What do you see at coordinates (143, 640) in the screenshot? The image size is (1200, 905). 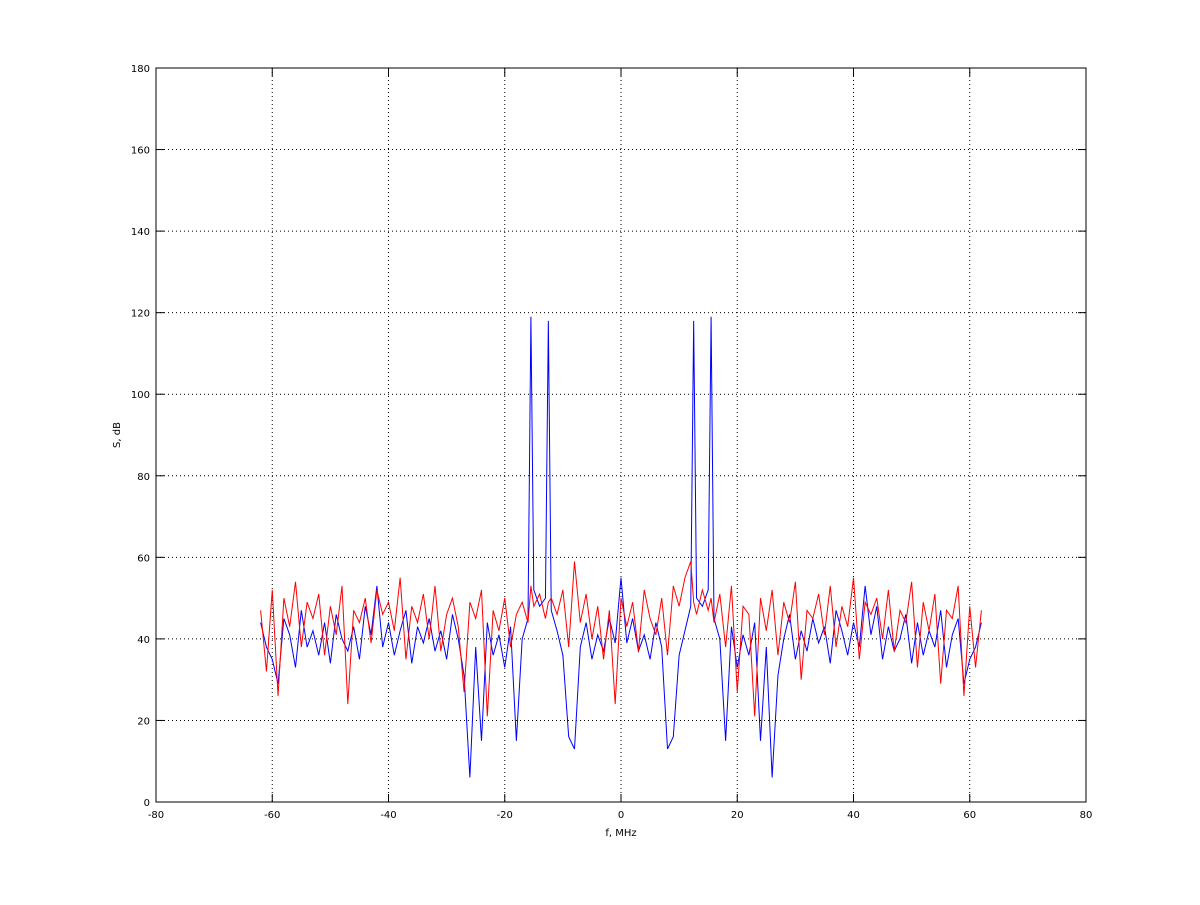 I see `y-tick-label: 40` at bounding box center [143, 640].